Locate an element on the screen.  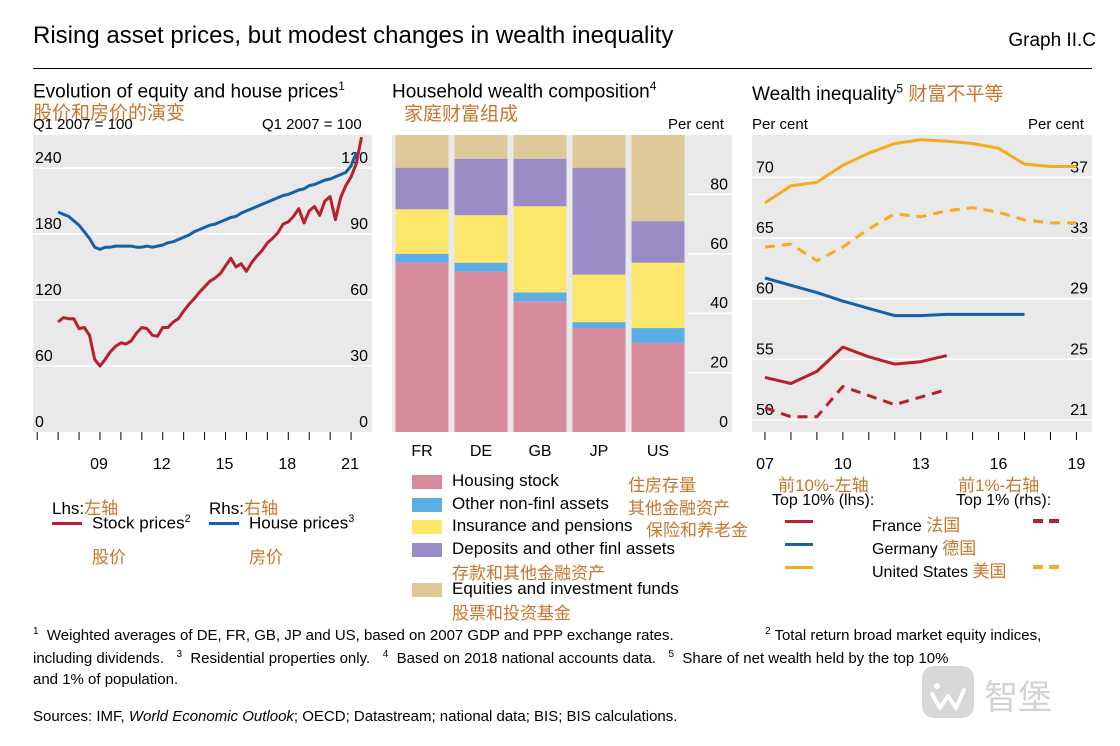
stock-legend-label: Stock prices2 is located at coordinates (141, 523).